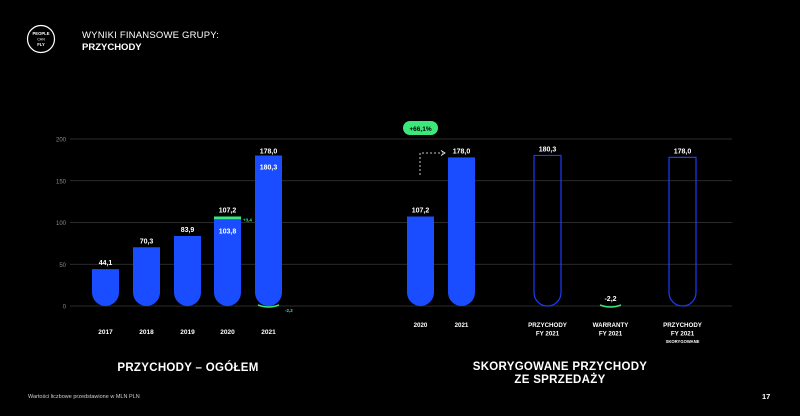  Describe the element at coordinates (187, 270) in the screenshot. I see `bar-2019` at that location.